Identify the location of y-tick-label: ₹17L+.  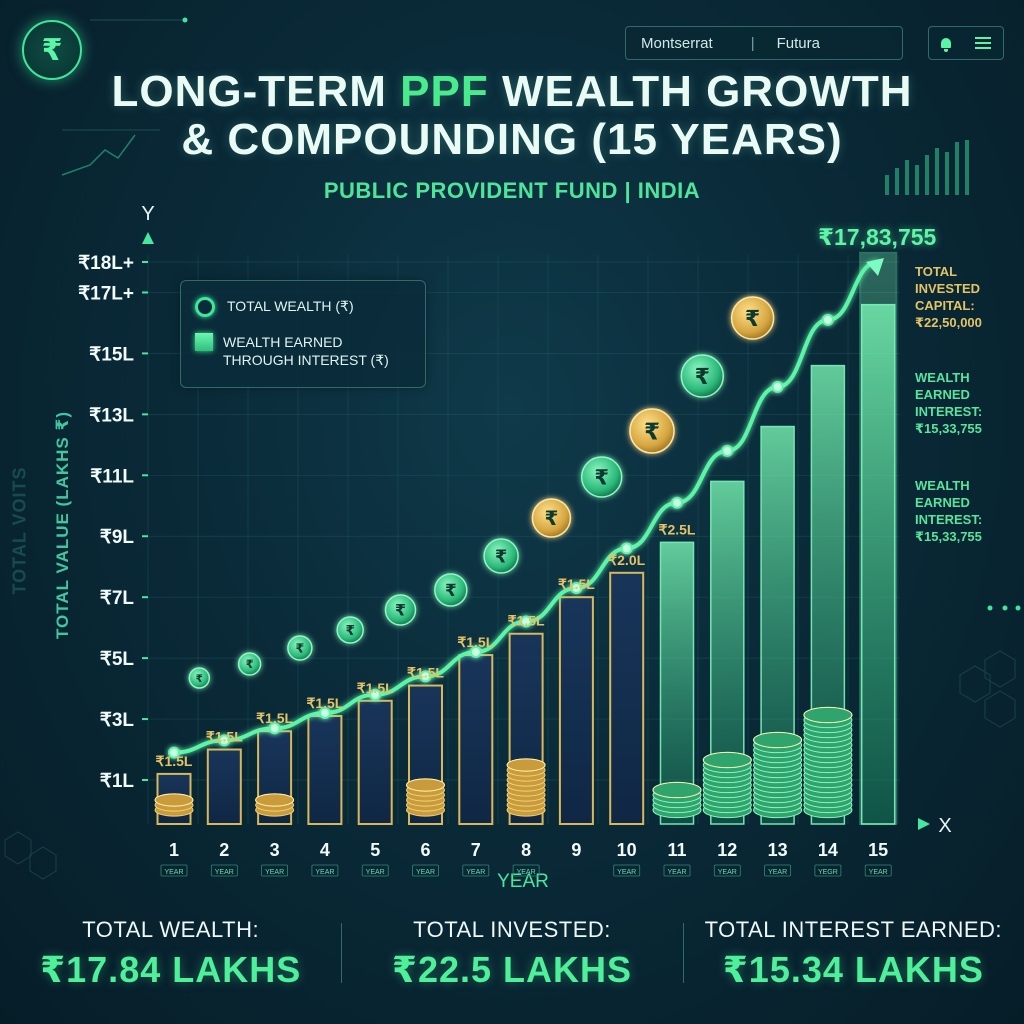
(106, 293).